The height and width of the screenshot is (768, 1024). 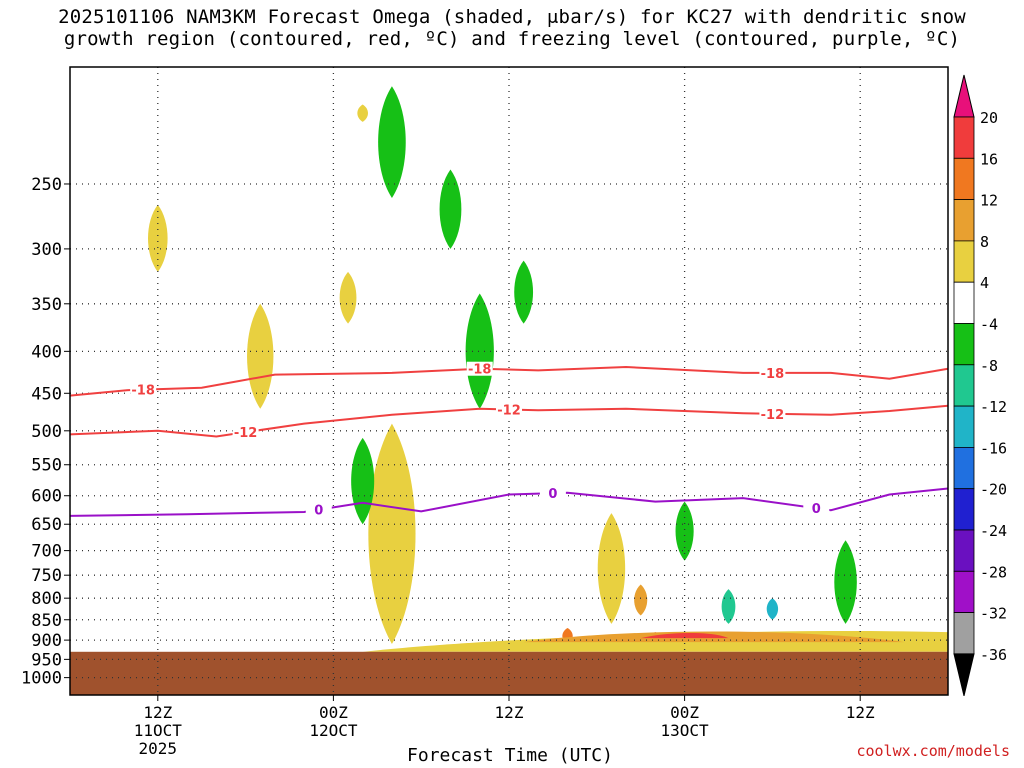 I want to click on y-tick-label: 850, so click(x=46, y=621).